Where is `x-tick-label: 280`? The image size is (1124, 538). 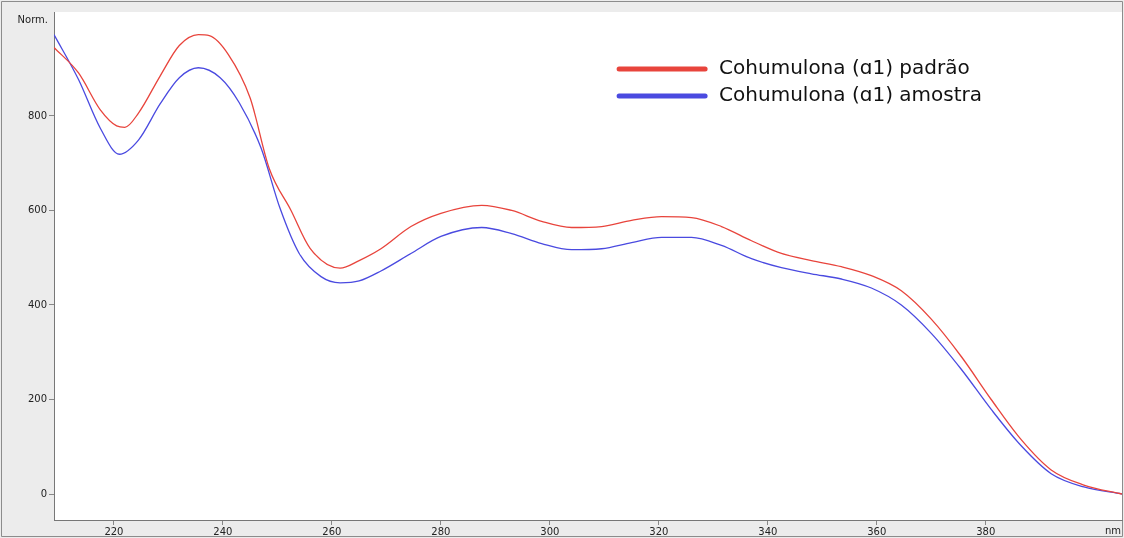 x-tick-label: 280 is located at coordinates (441, 531).